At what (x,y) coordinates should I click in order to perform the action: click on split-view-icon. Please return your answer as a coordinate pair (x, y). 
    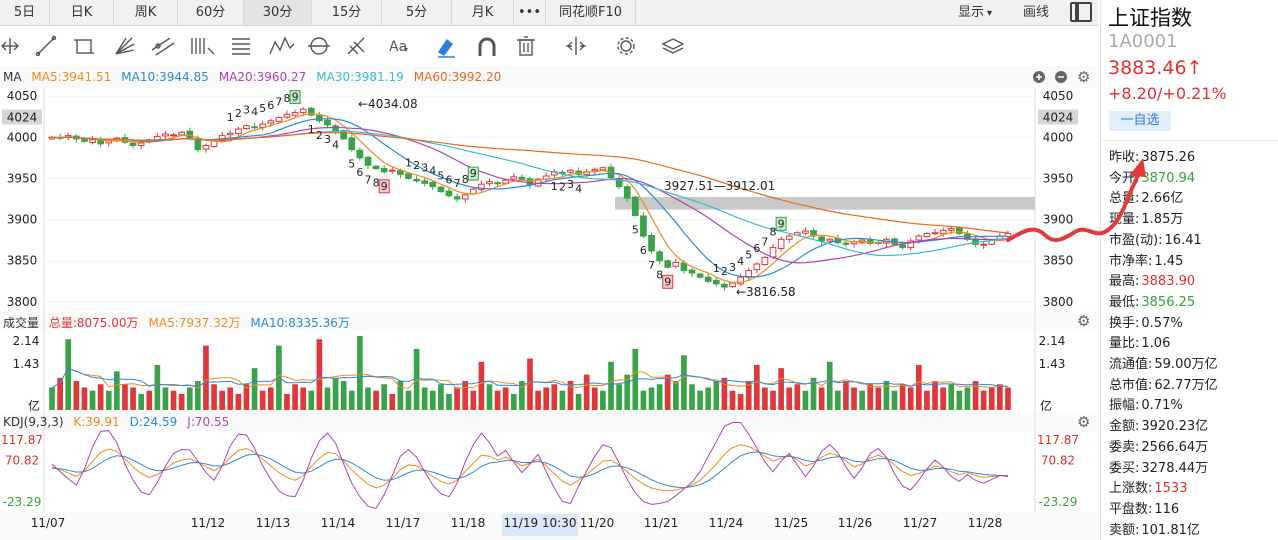
    Looking at the image, I should click on (576, 46).